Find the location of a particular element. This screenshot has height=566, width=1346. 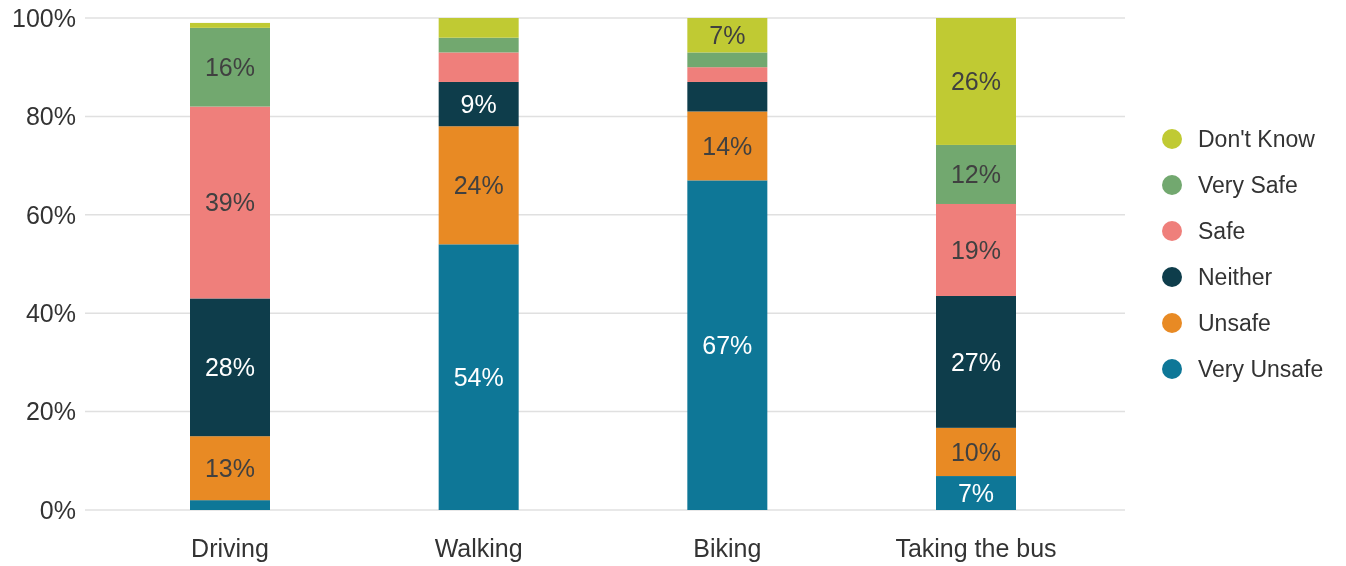

data-label: 54% is located at coordinates (478, 376).